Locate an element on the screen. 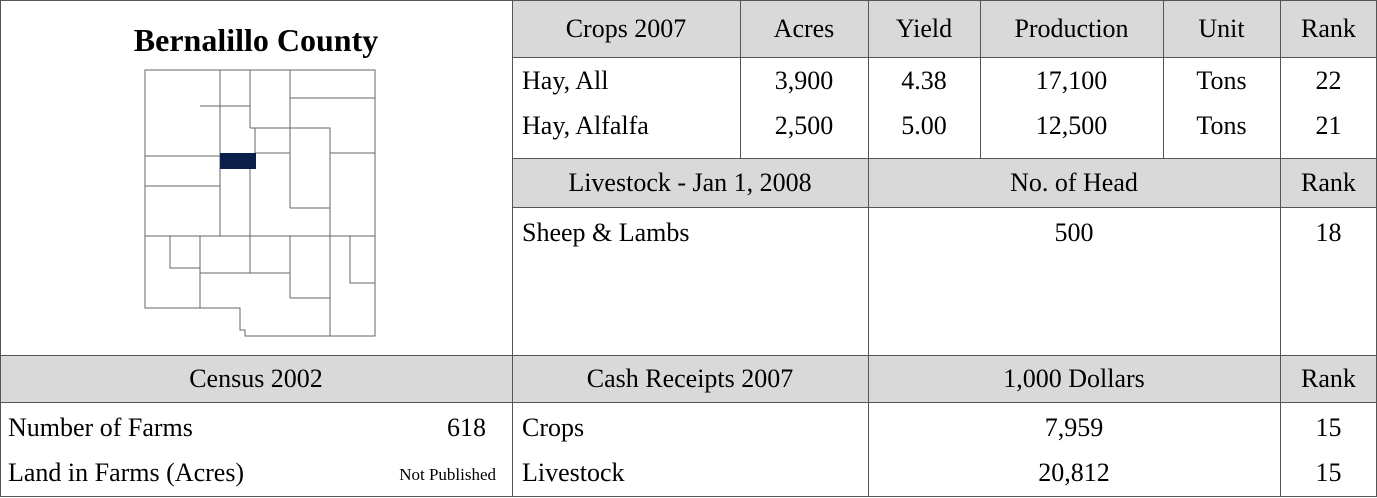 Image resolution: width=1377 pixels, height=498 pixels. cell: Number of Farms is located at coordinates (100, 427).